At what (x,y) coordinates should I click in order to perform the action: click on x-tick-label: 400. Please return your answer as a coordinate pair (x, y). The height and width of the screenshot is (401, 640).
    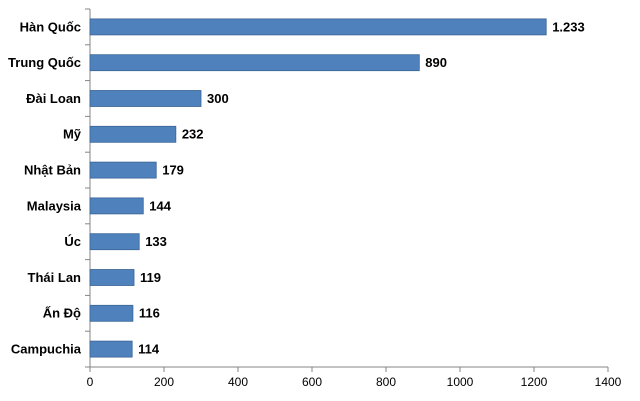
    Looking at the image, I should click on (238, 382).